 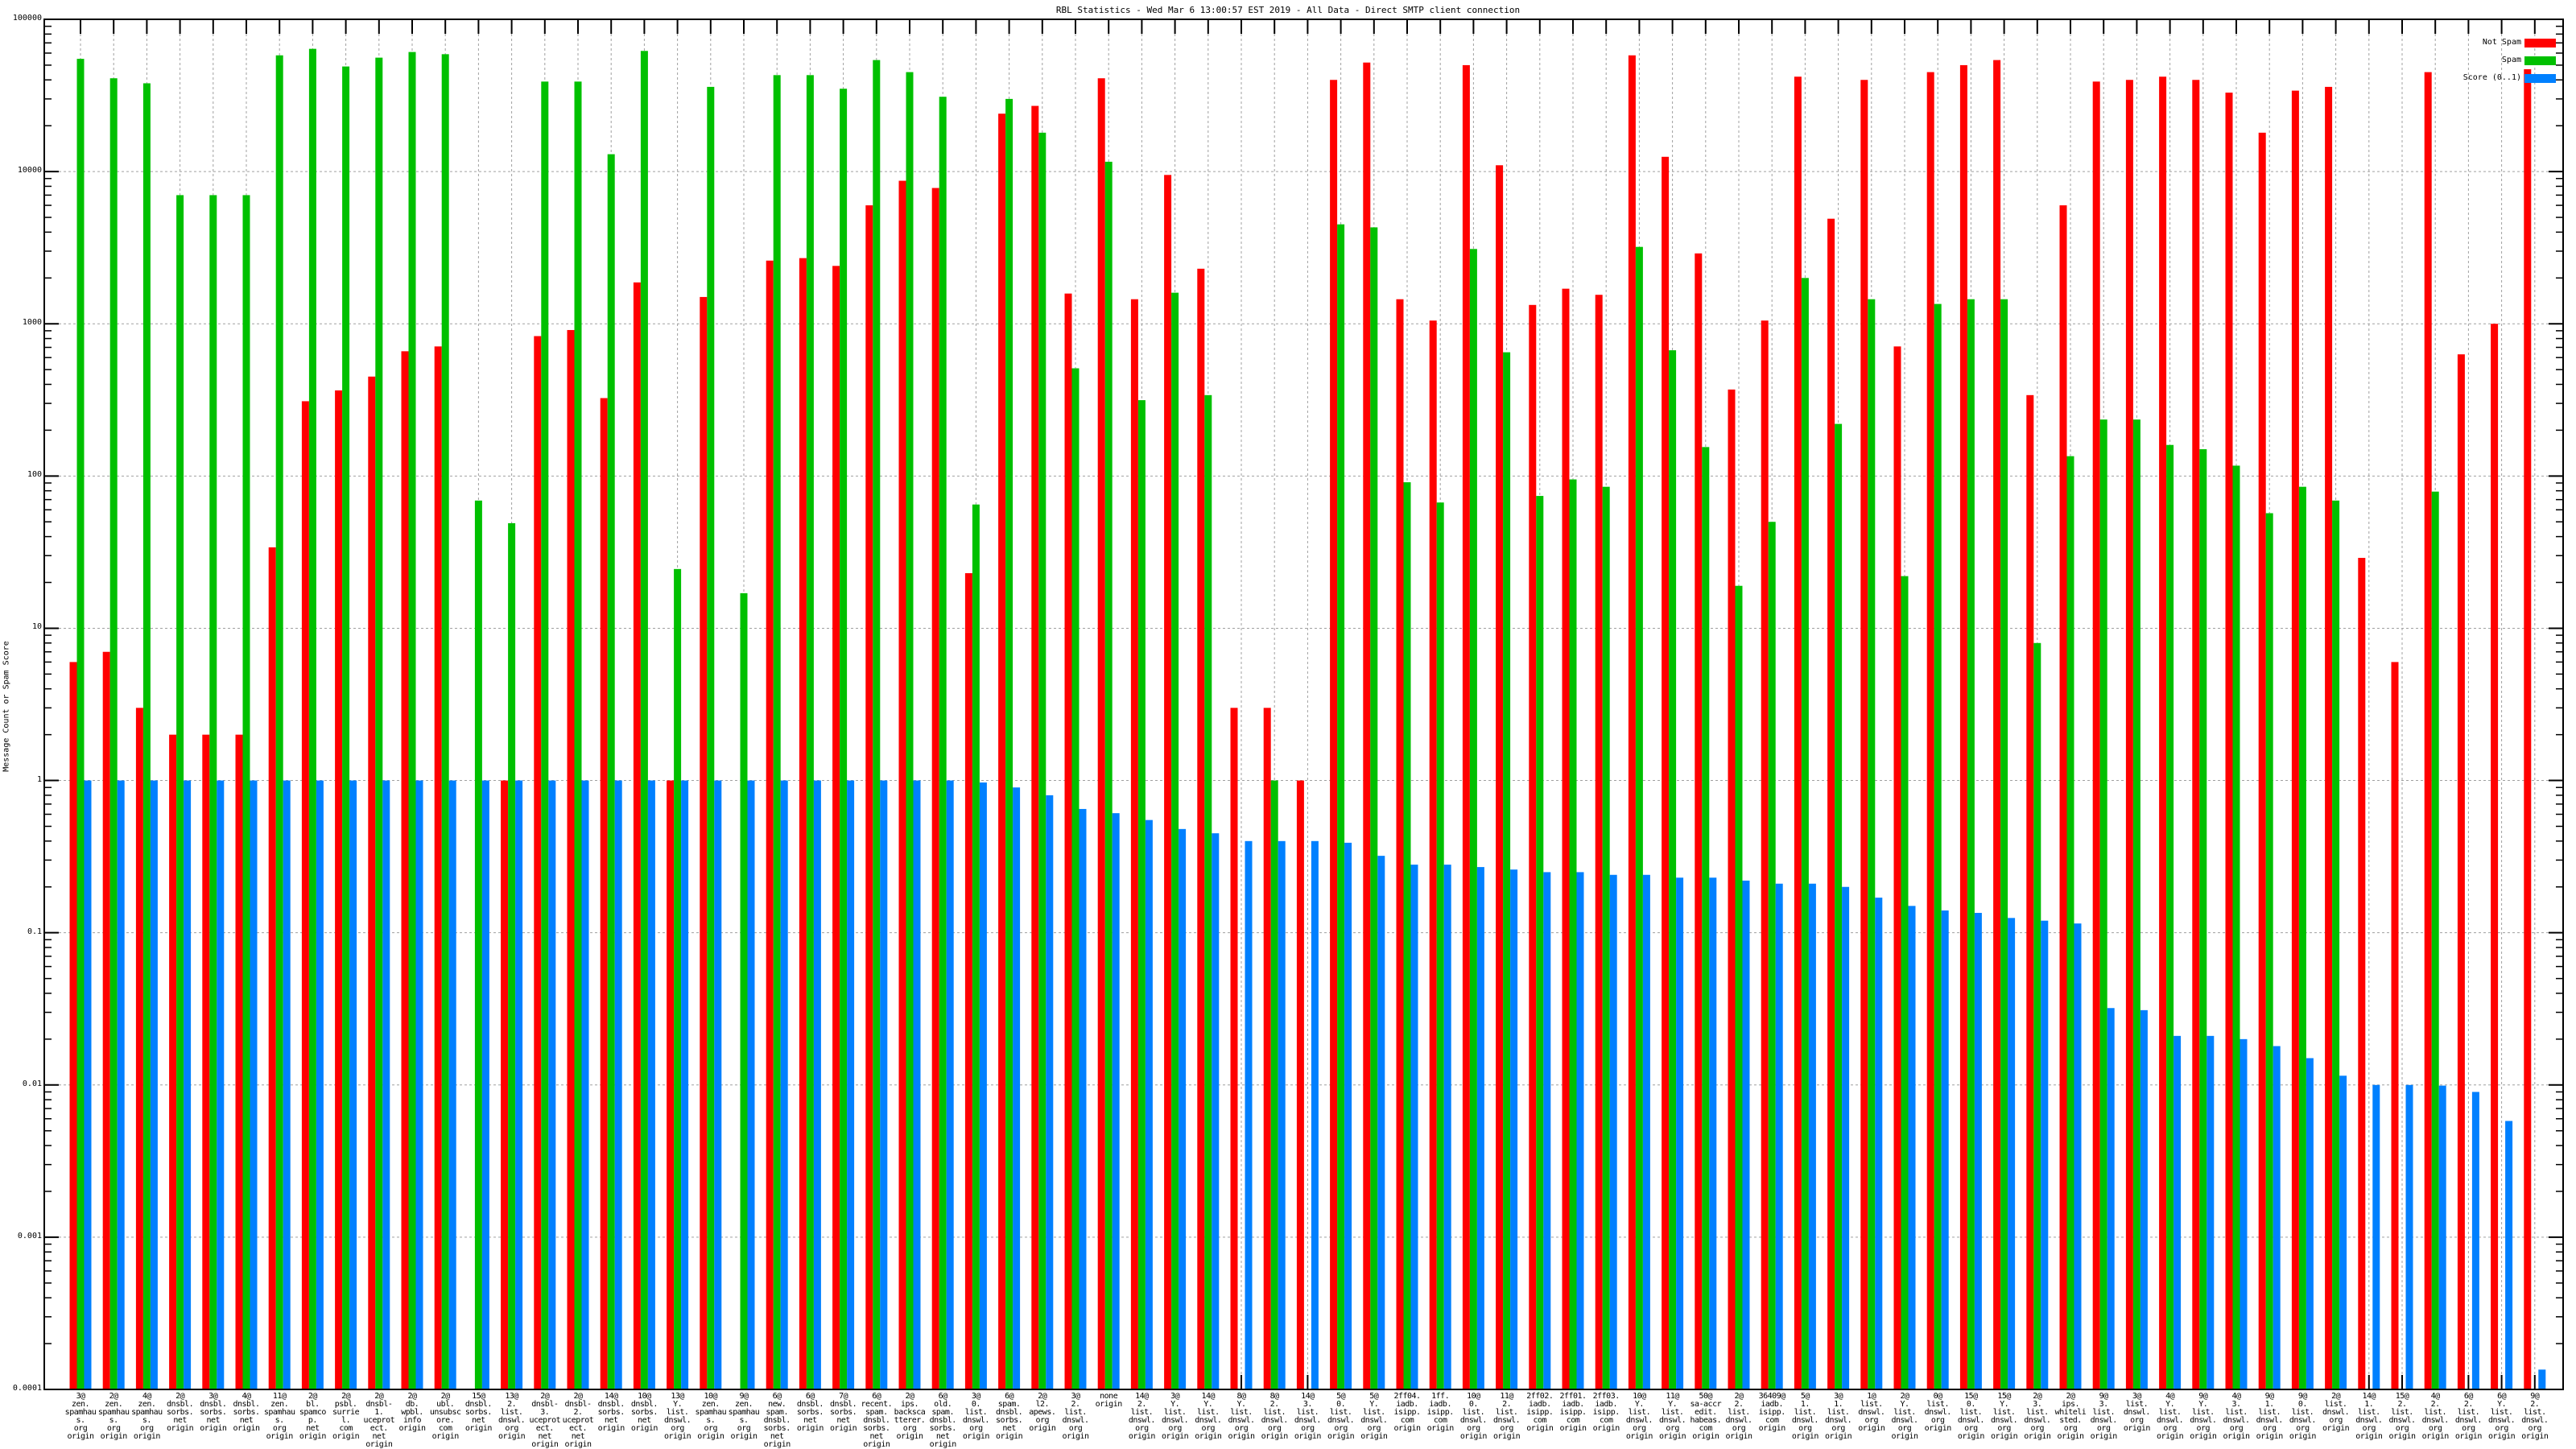 I want to click on x-tick-label: 9@ 3. list. dnswl. org origin, so click(x=2104, y=1416).